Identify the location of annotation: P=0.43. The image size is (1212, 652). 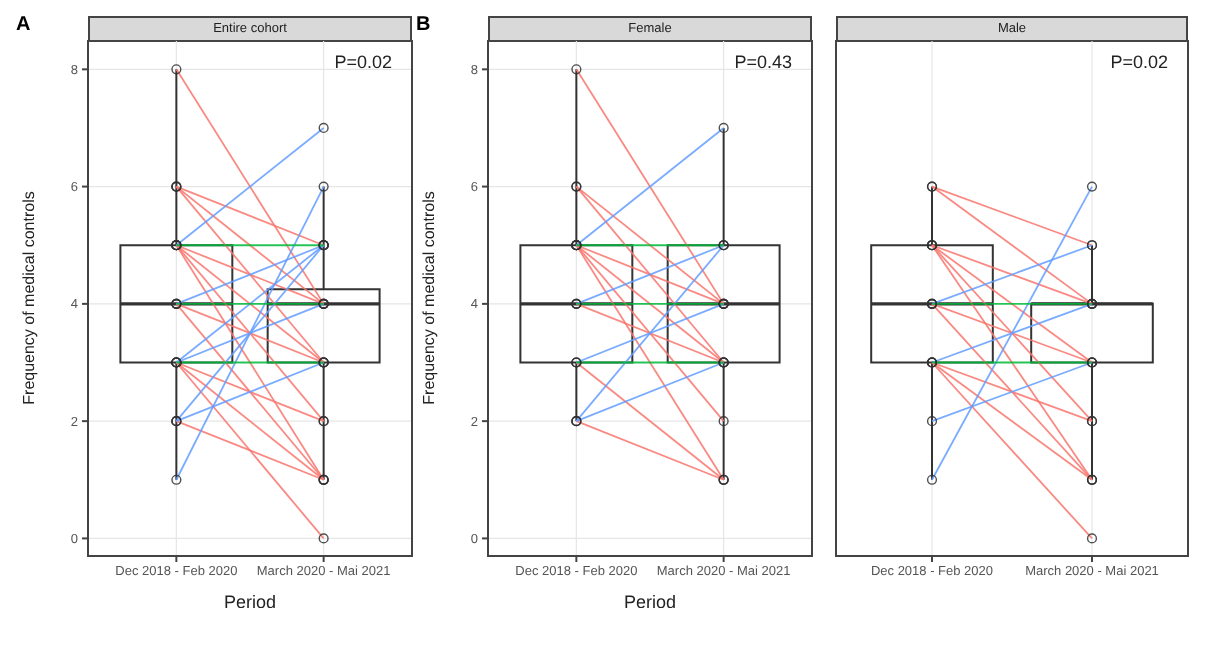
(763, 62).